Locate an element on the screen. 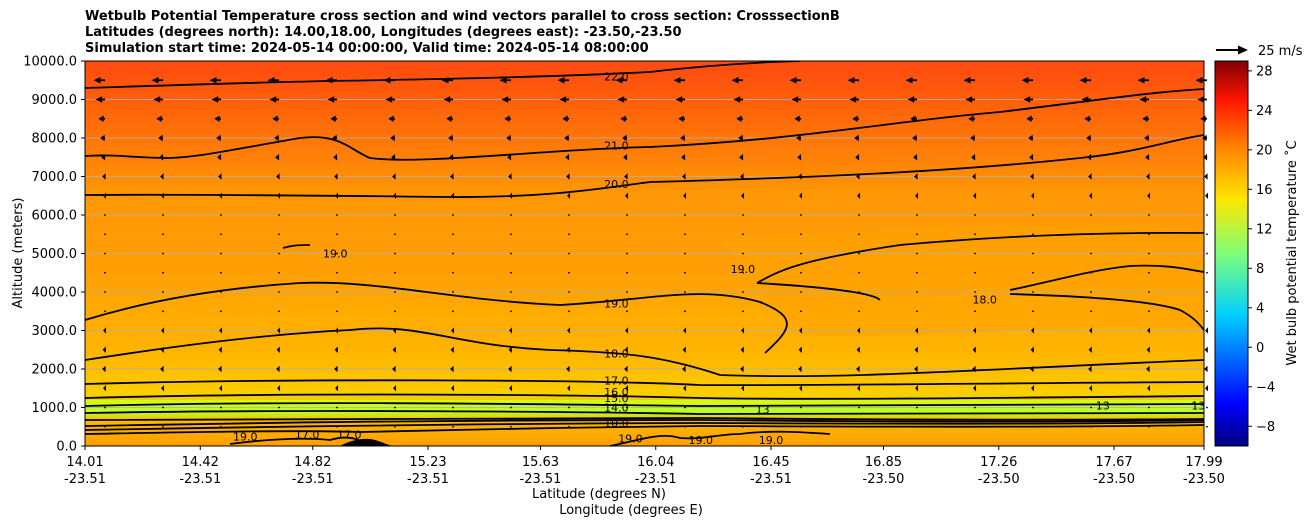  contour-line-18-right-low is located at coordinates (1106, 312).